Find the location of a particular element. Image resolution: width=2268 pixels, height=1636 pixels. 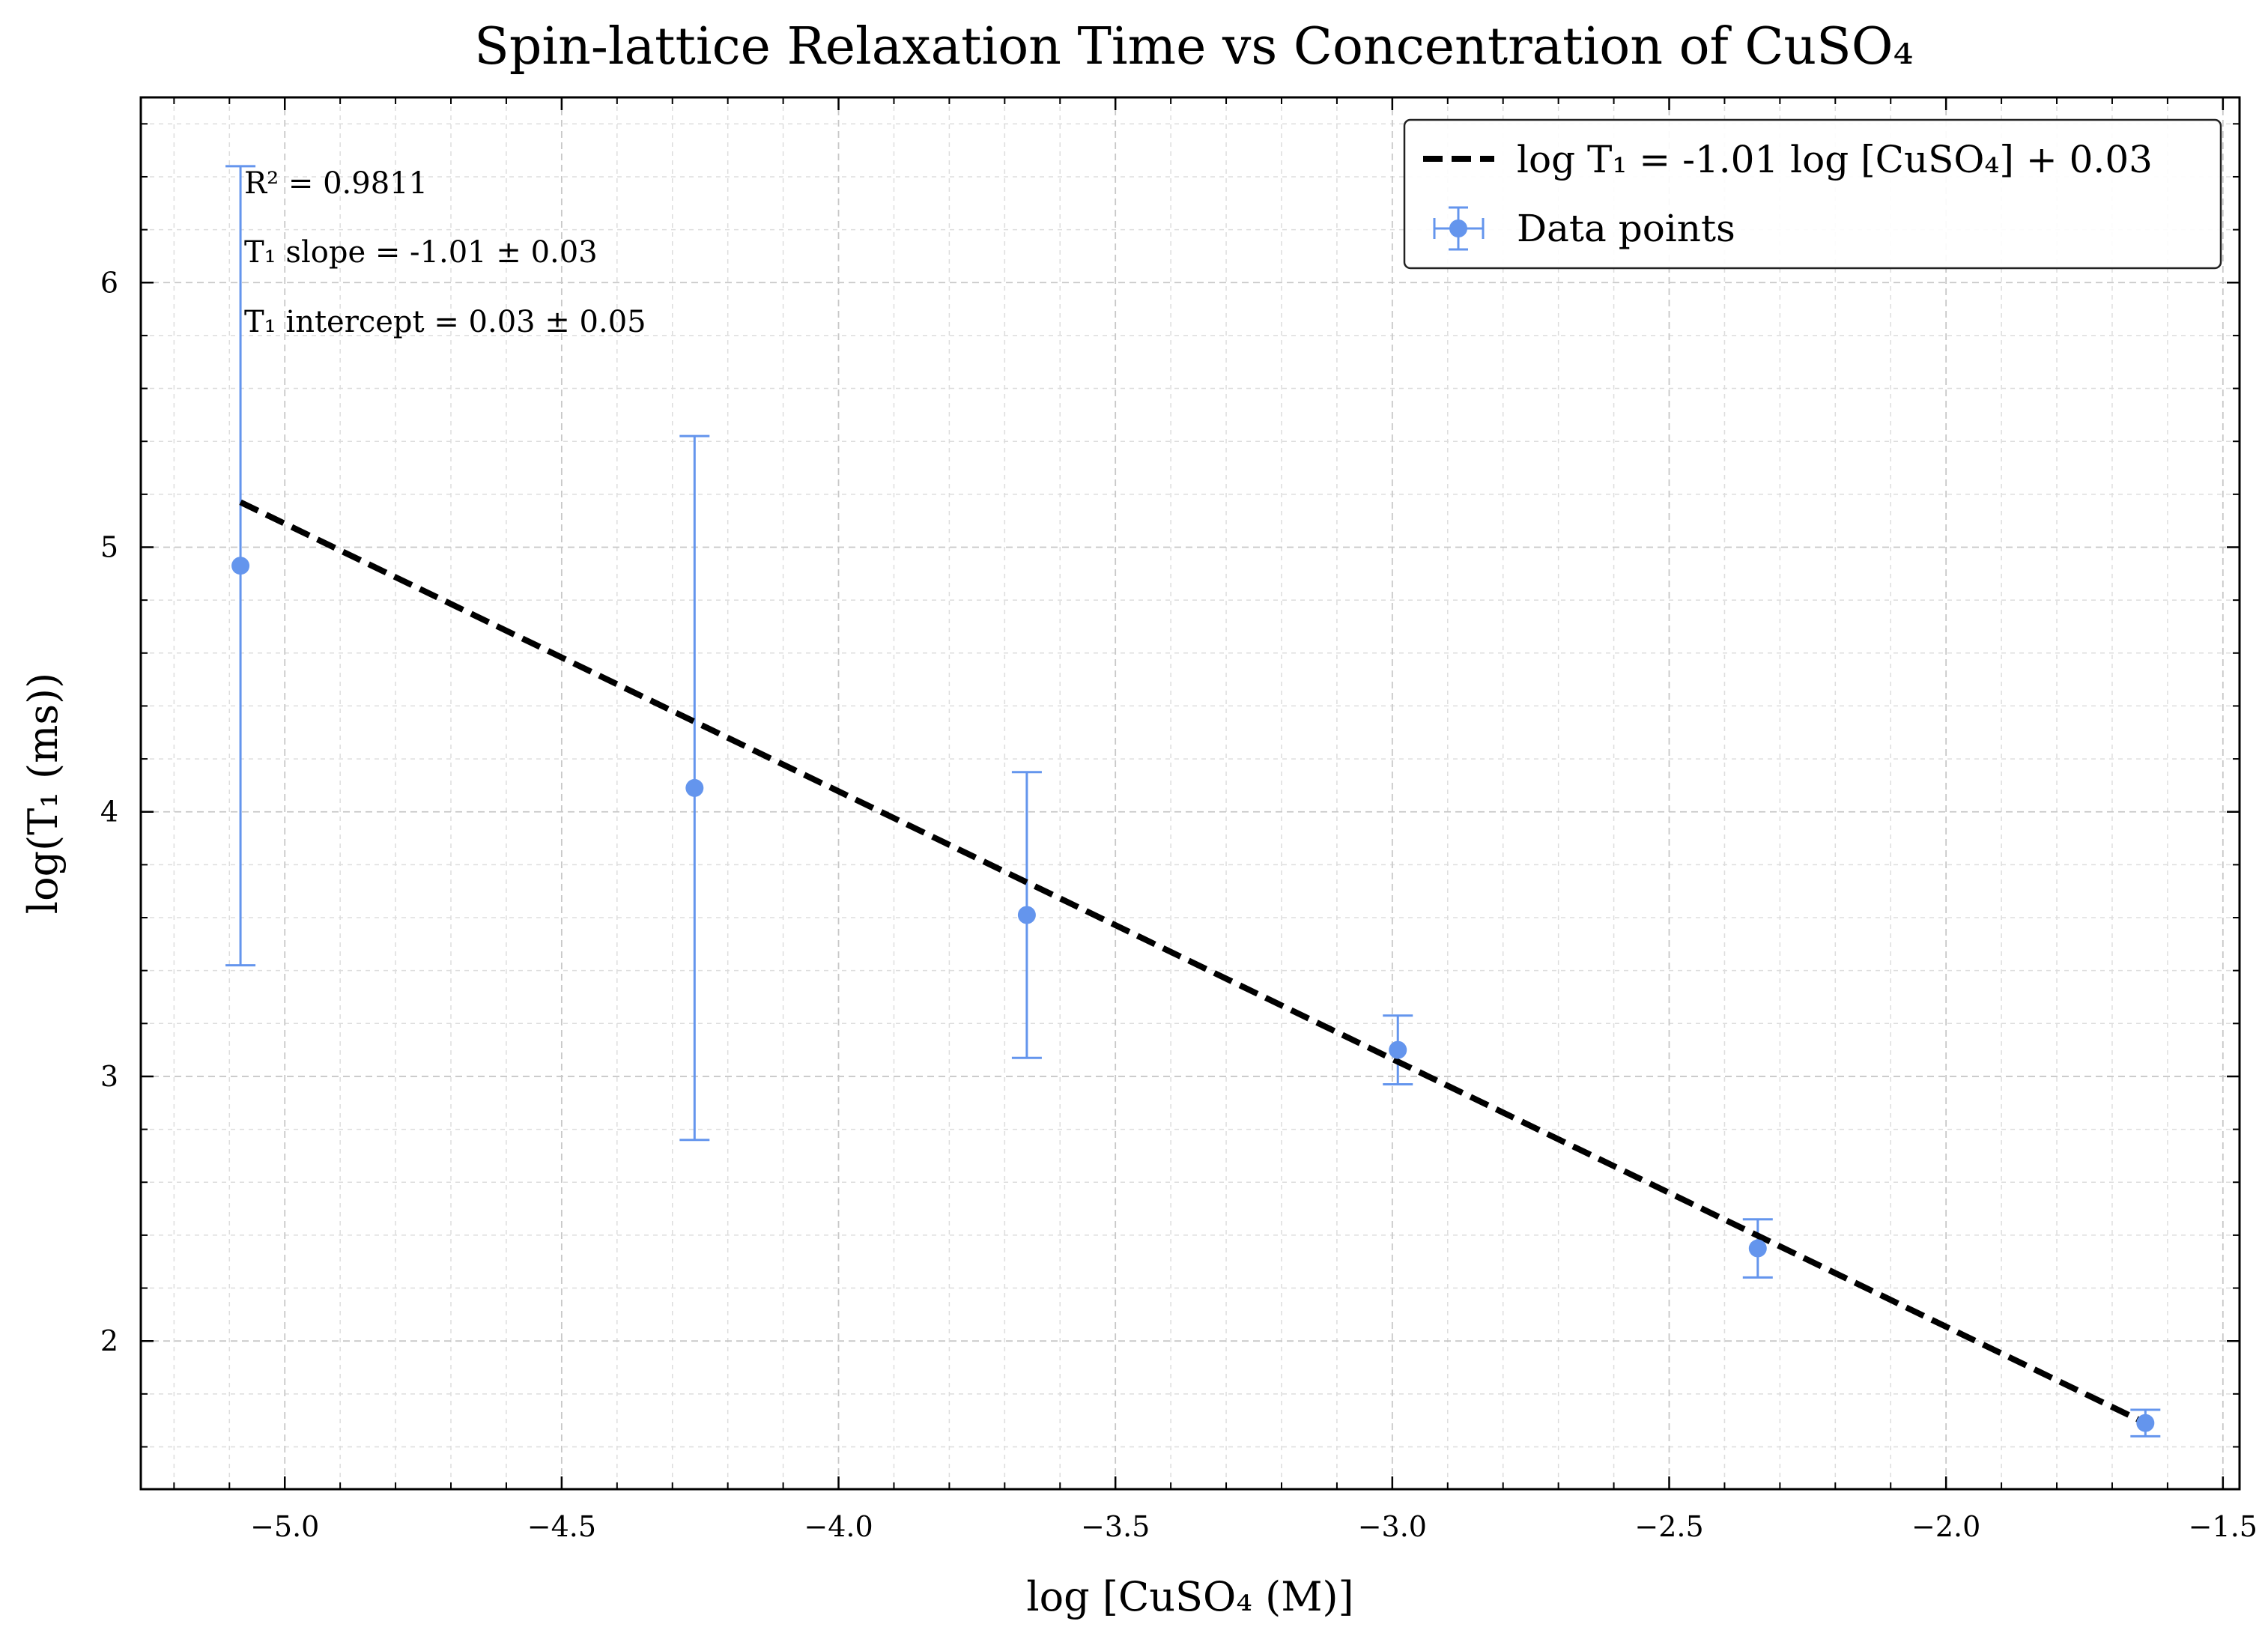

x-tick-label: −2.0 is located at coordinates (1945, 1526).